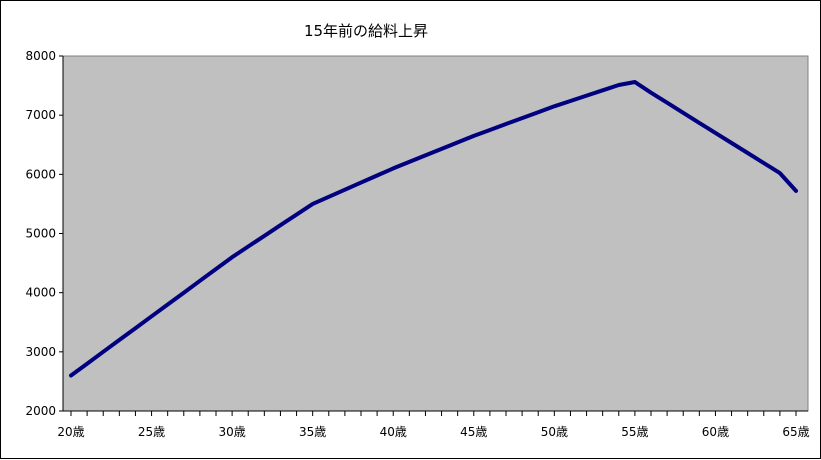 The width and height of the screenshot is (821, 460). Describe the element at coordinates (40, 174) in the screenshot. I see `y-tick-label: 6000` at that location.